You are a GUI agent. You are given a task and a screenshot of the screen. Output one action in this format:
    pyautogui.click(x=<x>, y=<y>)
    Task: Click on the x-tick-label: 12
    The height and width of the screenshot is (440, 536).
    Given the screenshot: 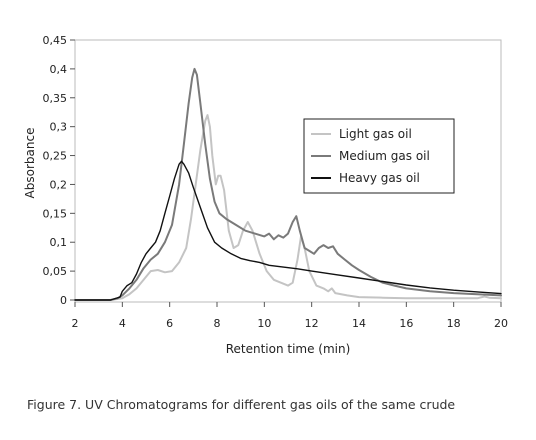 What is the action you would take?
    pyautogui.click(x=312, y=323)
    